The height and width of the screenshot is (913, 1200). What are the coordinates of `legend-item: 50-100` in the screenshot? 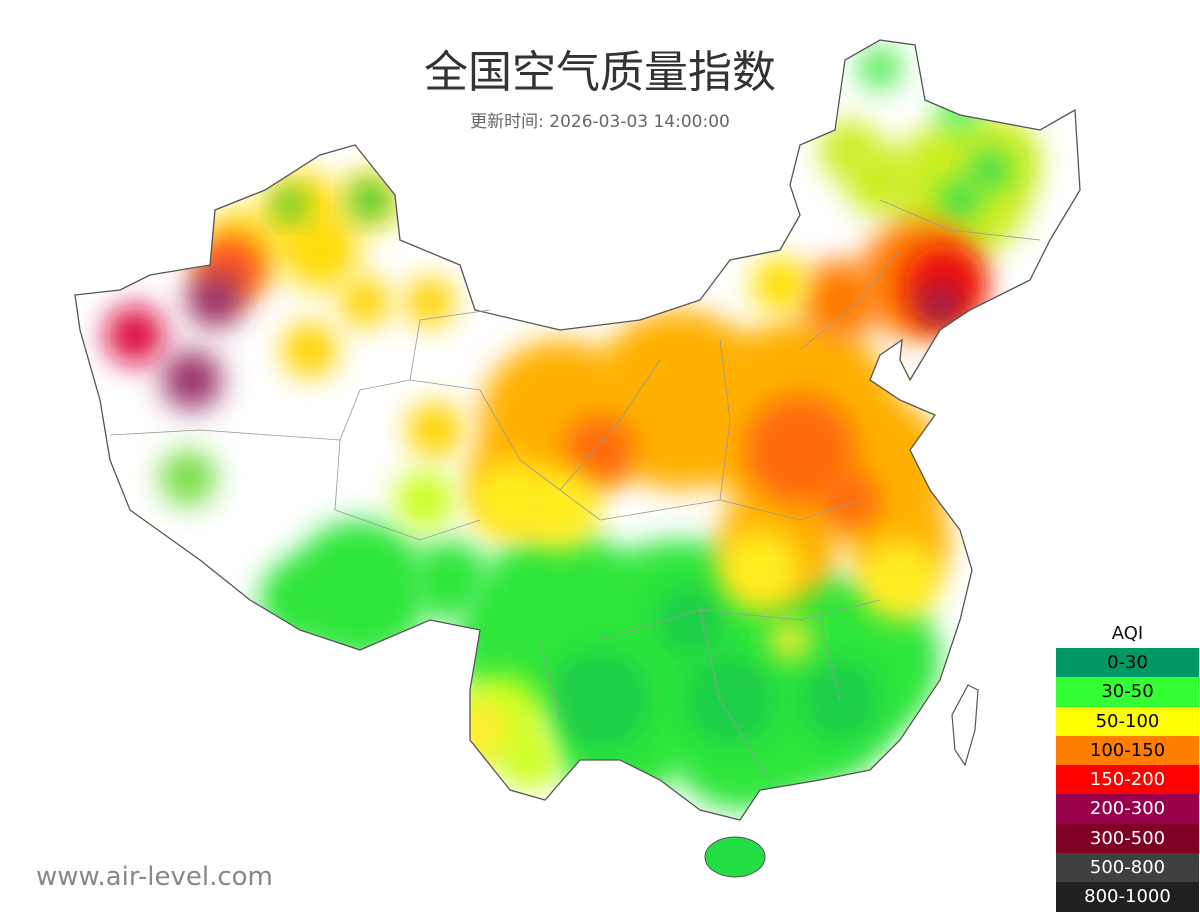 It's located at (1127, 721).